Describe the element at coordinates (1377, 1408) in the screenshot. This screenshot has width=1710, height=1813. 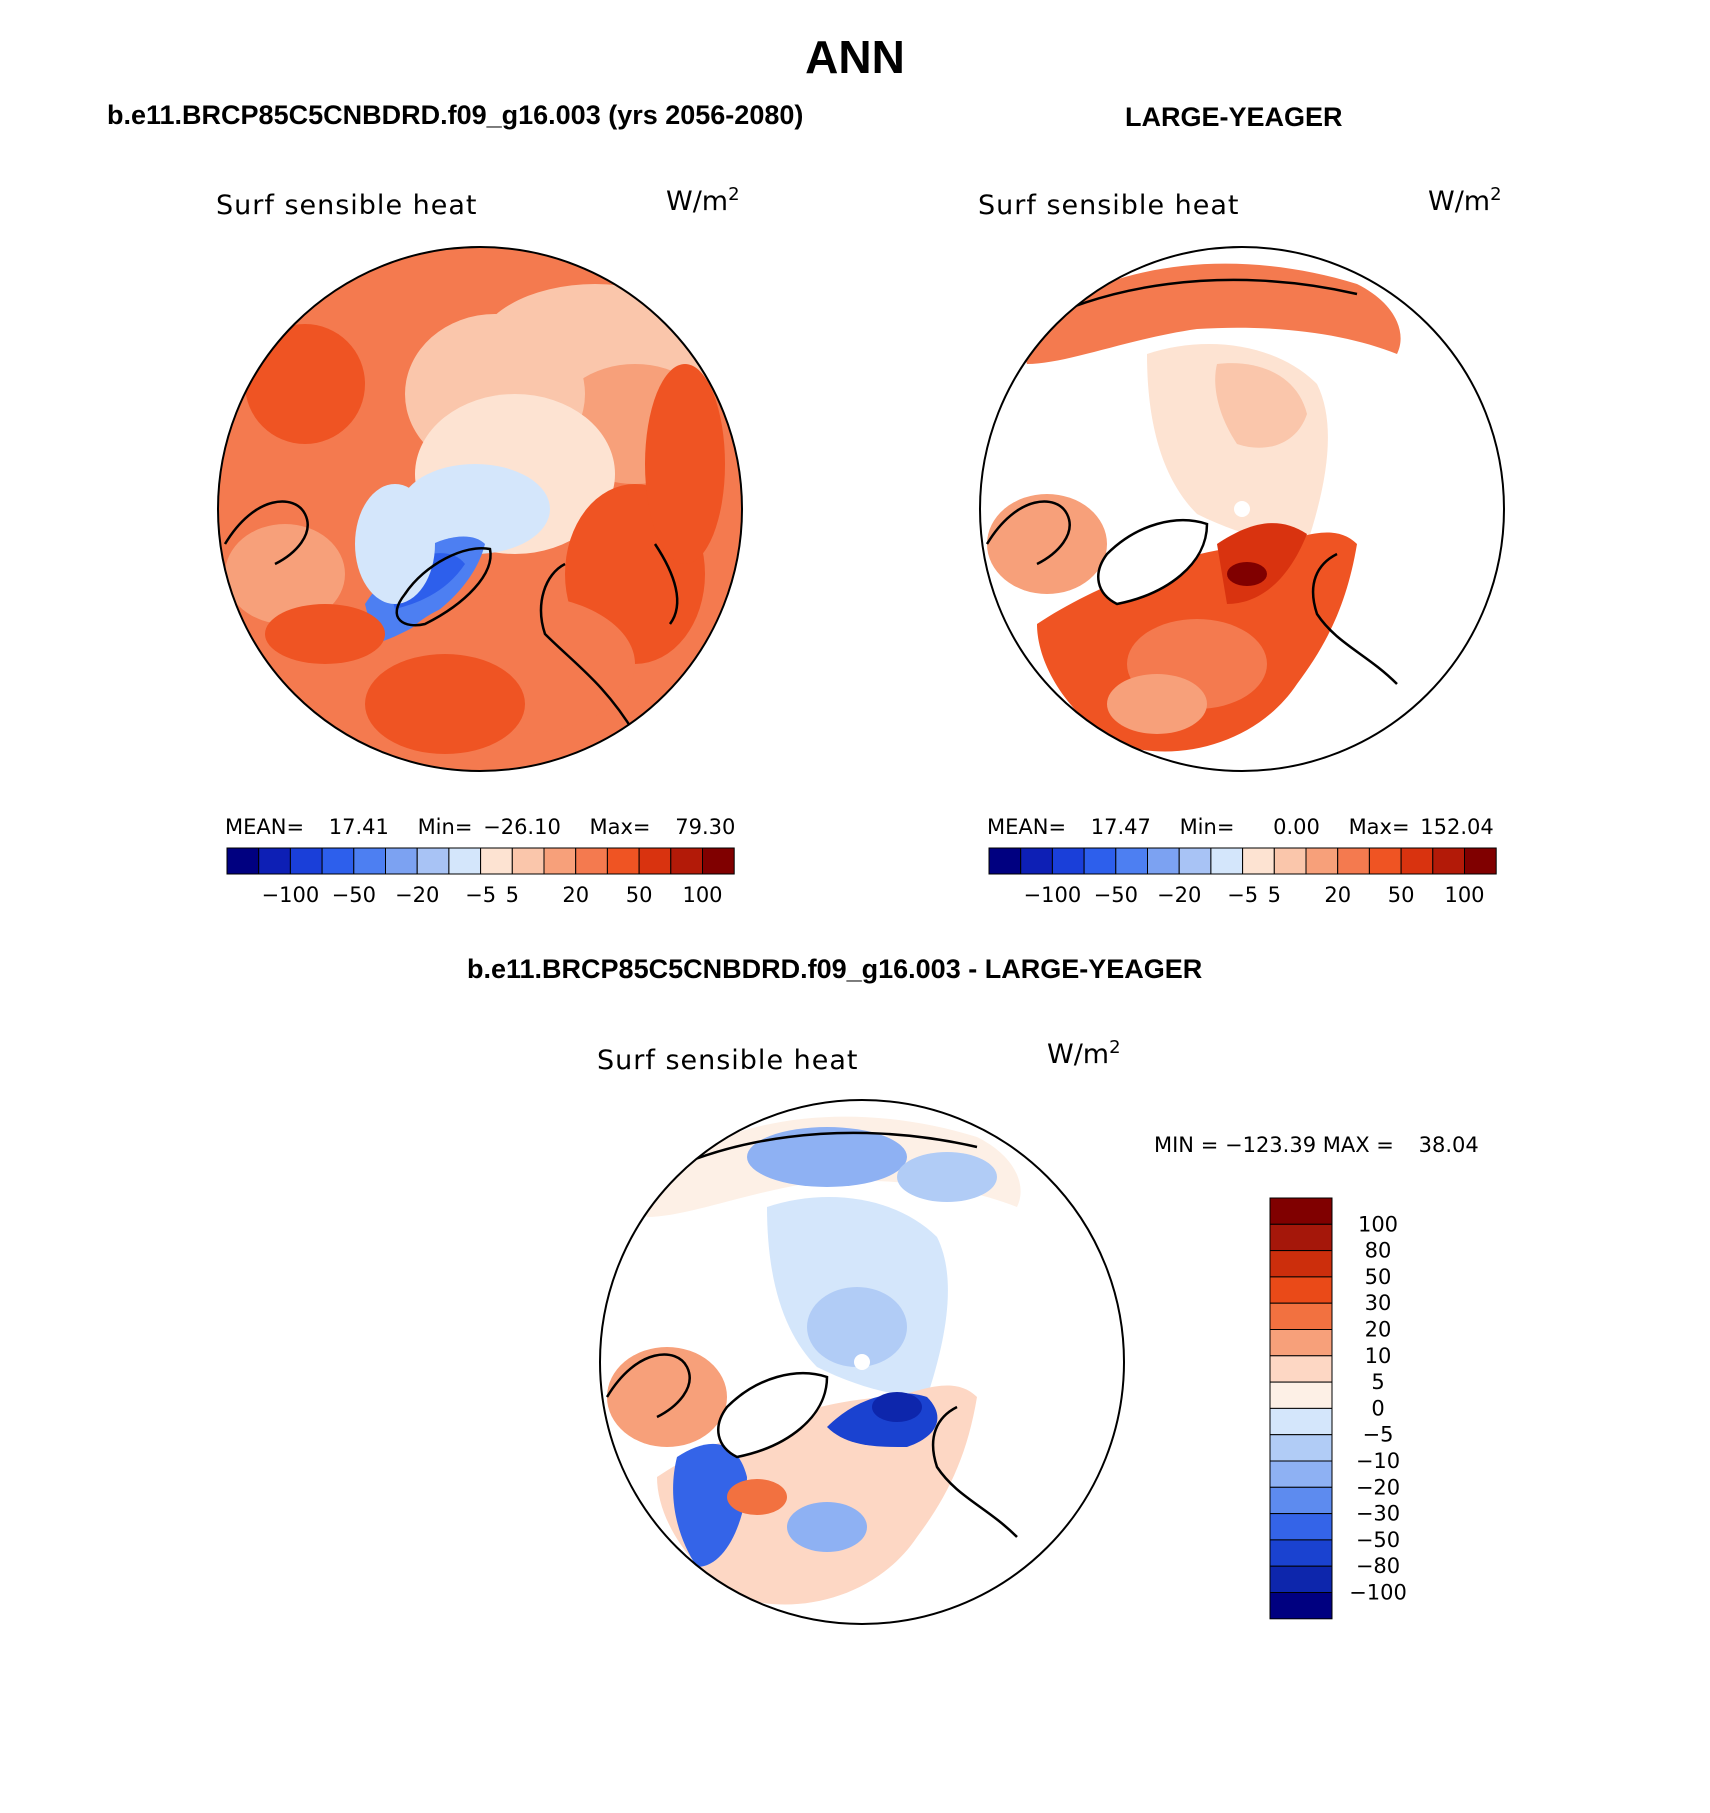
I see `colorbar-tick-label: 0` at that location.